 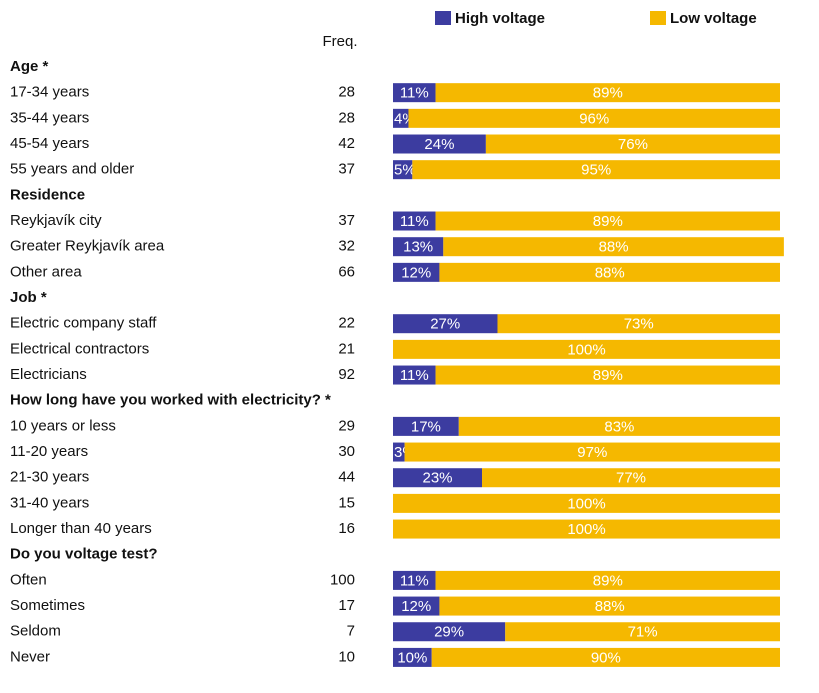 I want to click on group-header: Residence, so click(x=47, y=194).